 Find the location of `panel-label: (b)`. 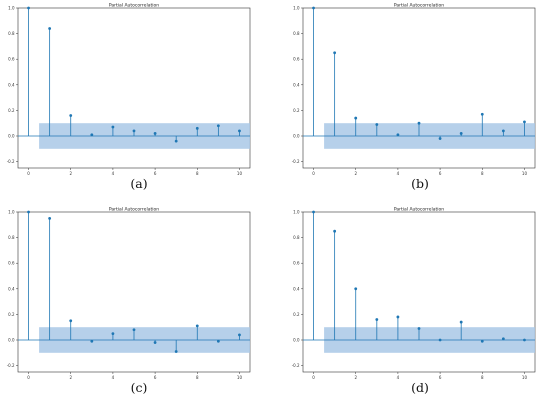

panel-label: (b) is located at coordinates (420, 183).